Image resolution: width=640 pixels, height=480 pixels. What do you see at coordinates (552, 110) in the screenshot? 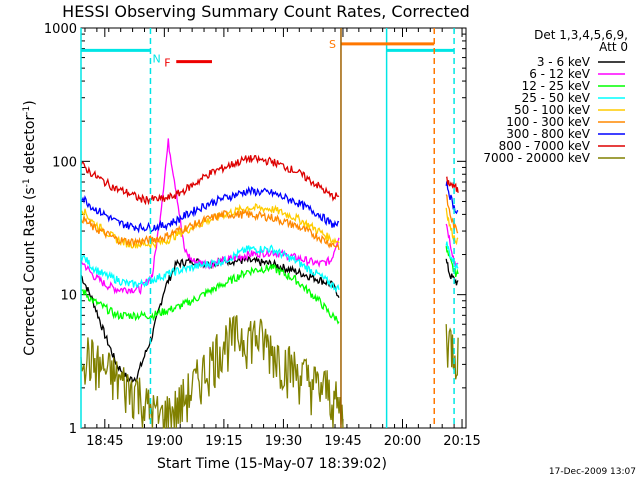
I see `legend-label: 50 - 100 keV` at bounding box center [552, 110].